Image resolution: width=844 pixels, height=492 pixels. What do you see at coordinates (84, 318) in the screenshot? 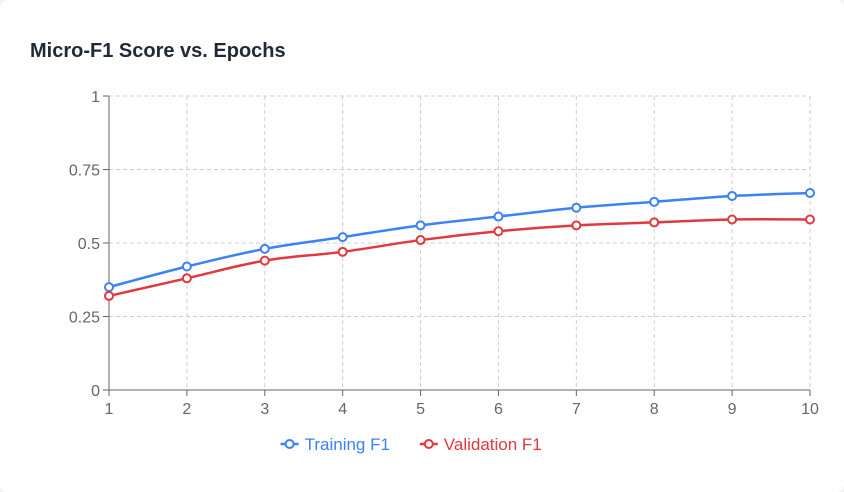
I see `y-tick-label: 0.25` at bounding box center [84, 318].